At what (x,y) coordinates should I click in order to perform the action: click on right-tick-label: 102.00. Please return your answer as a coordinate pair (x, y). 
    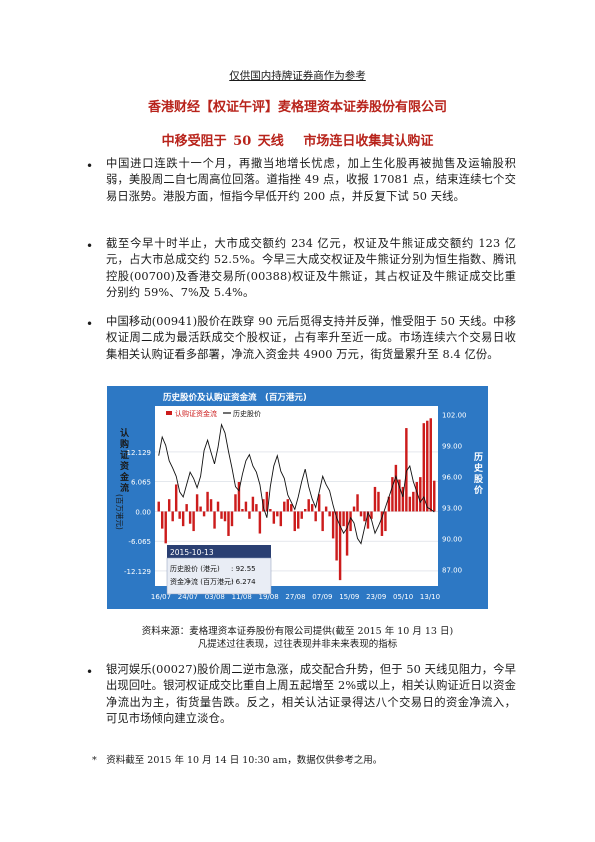
    Looking at the image, I should click on (454, 415).